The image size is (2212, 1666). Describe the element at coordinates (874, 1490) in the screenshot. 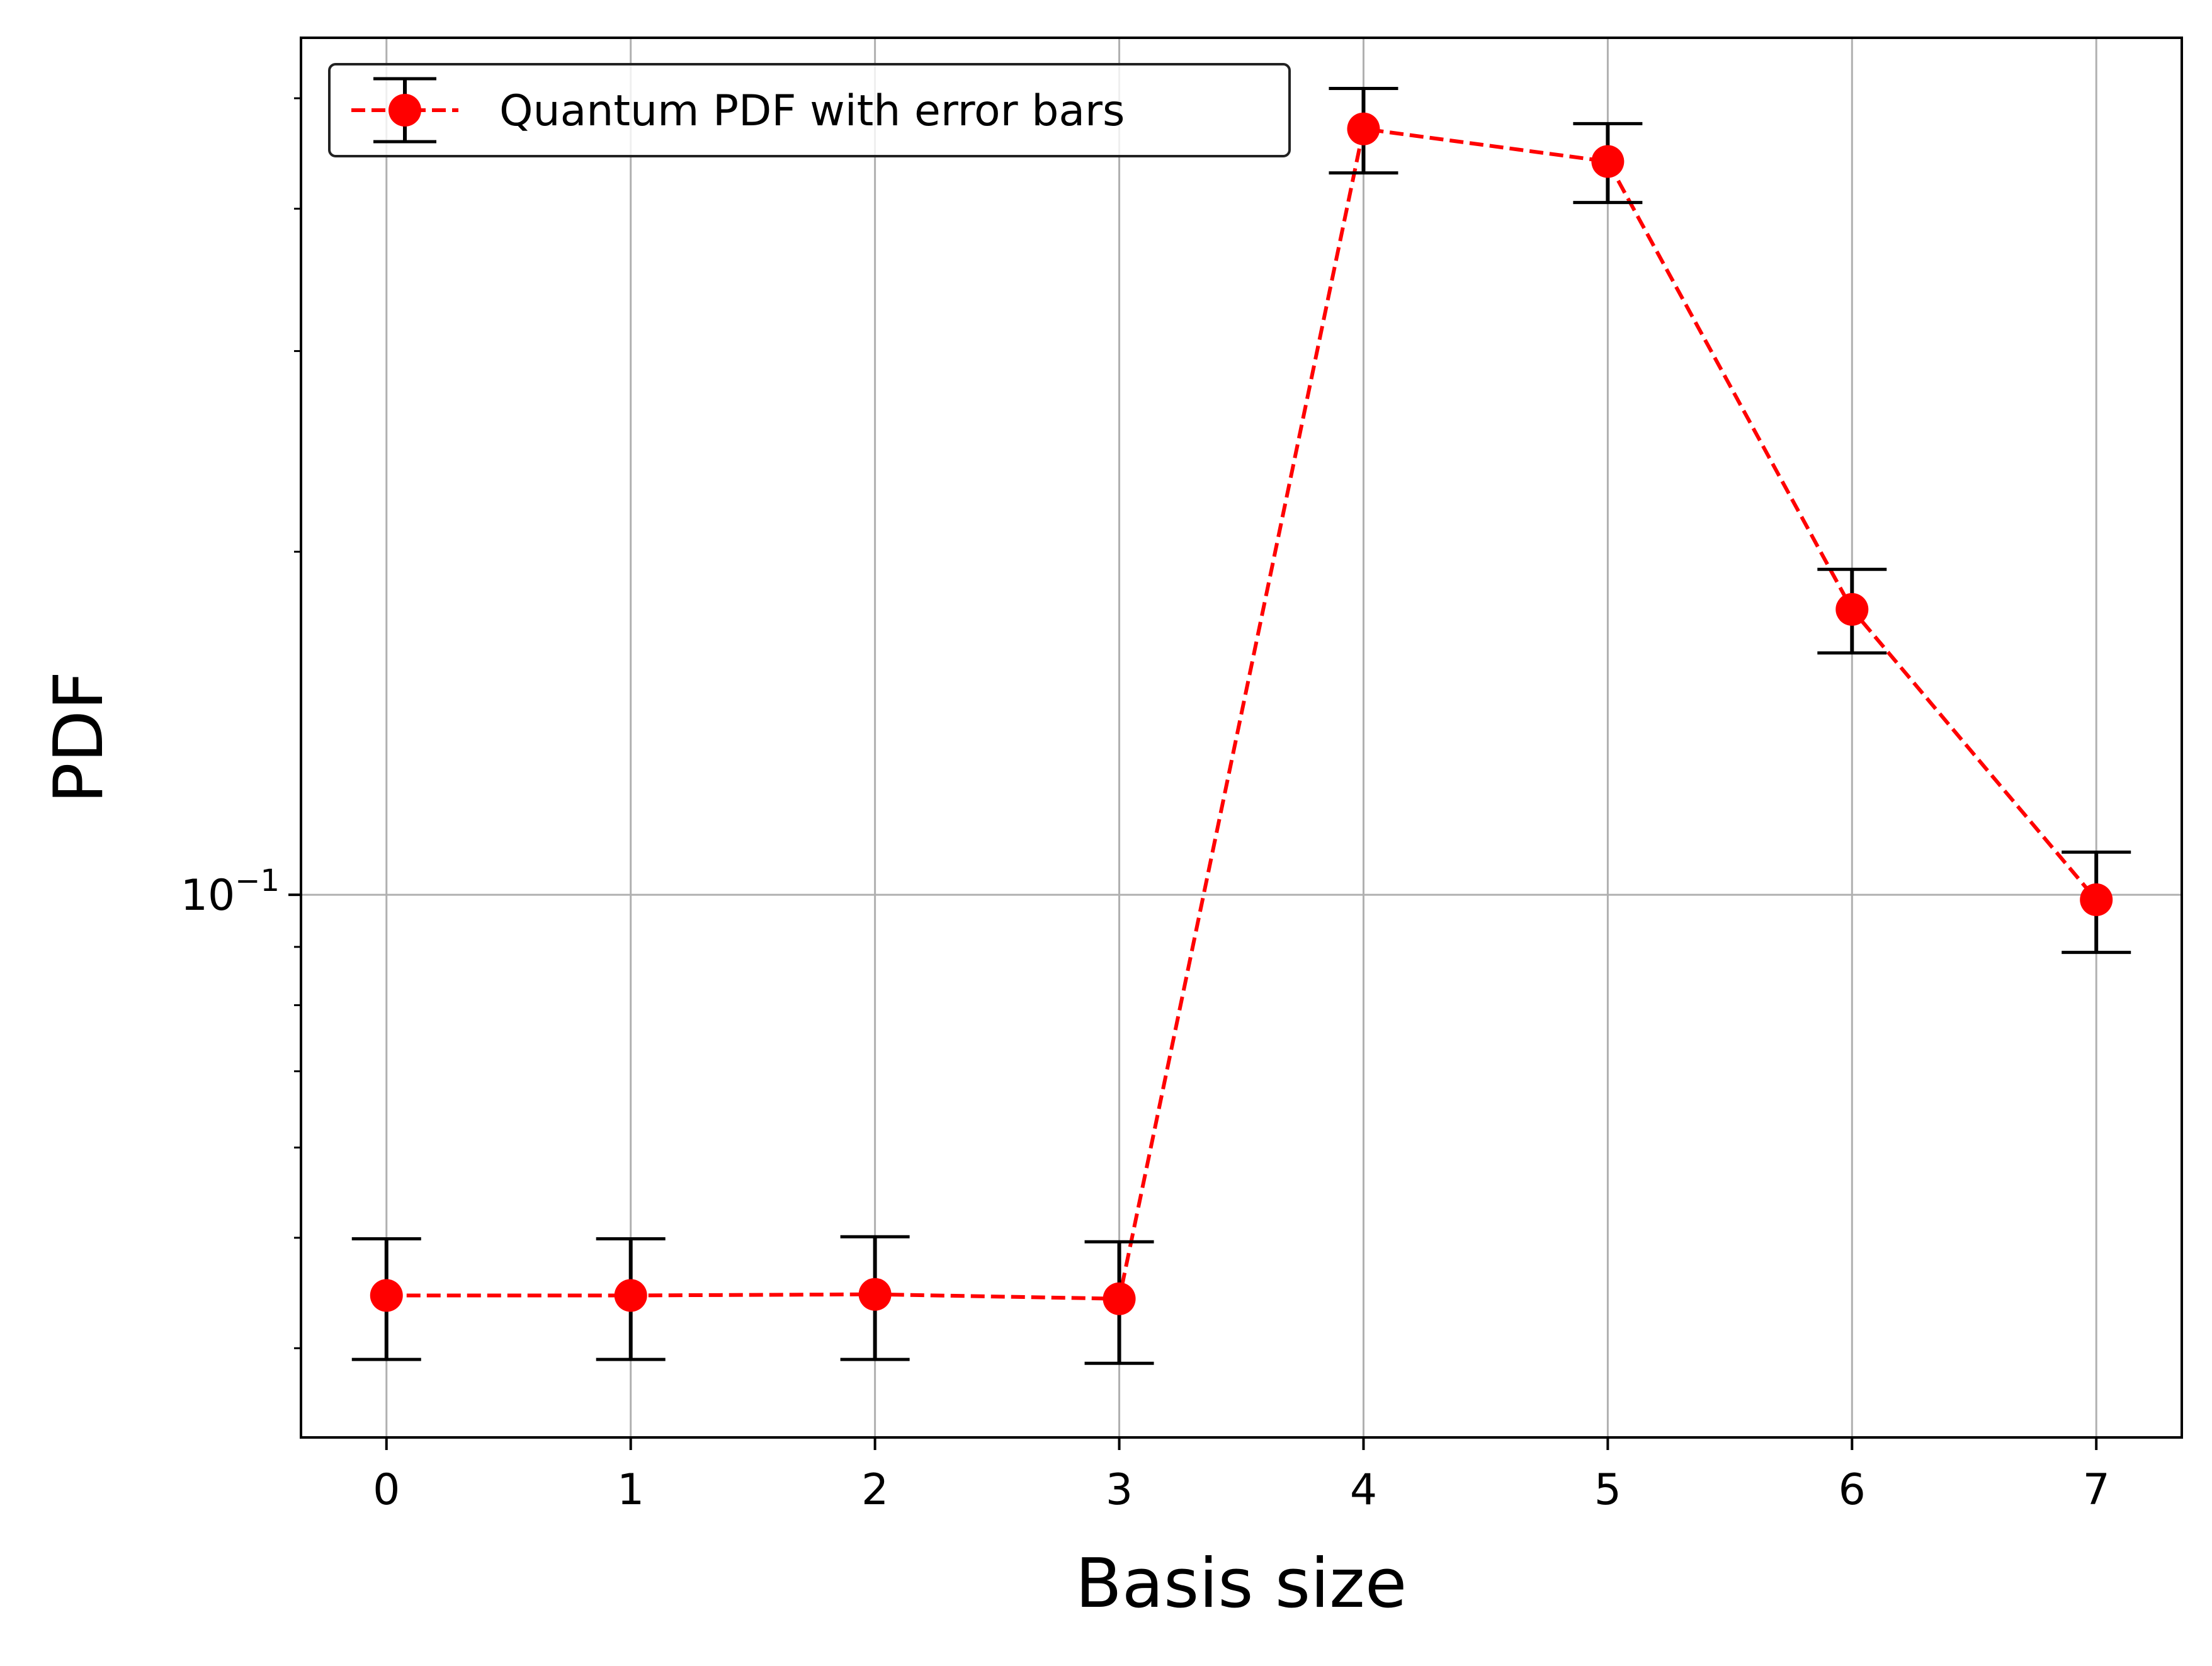

I see `x-tick-label: 2` at that location.